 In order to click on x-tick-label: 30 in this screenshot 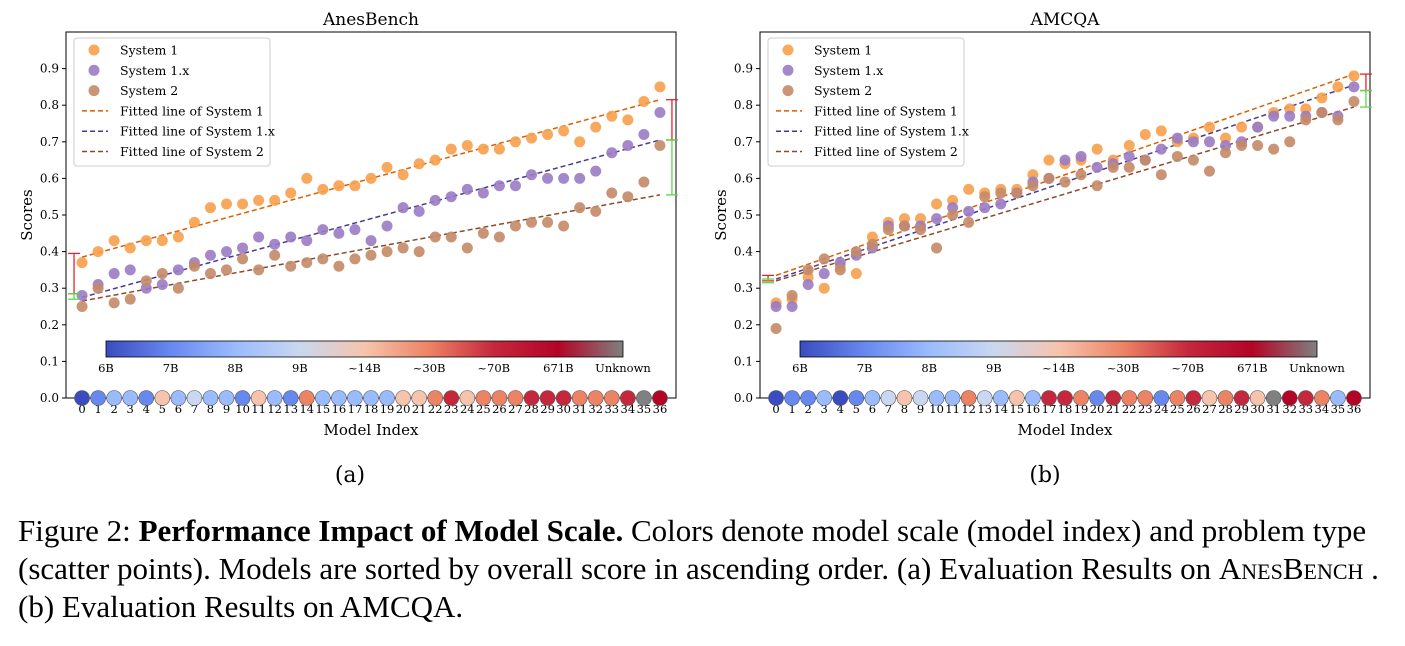, I will do `click(563, 409)`.